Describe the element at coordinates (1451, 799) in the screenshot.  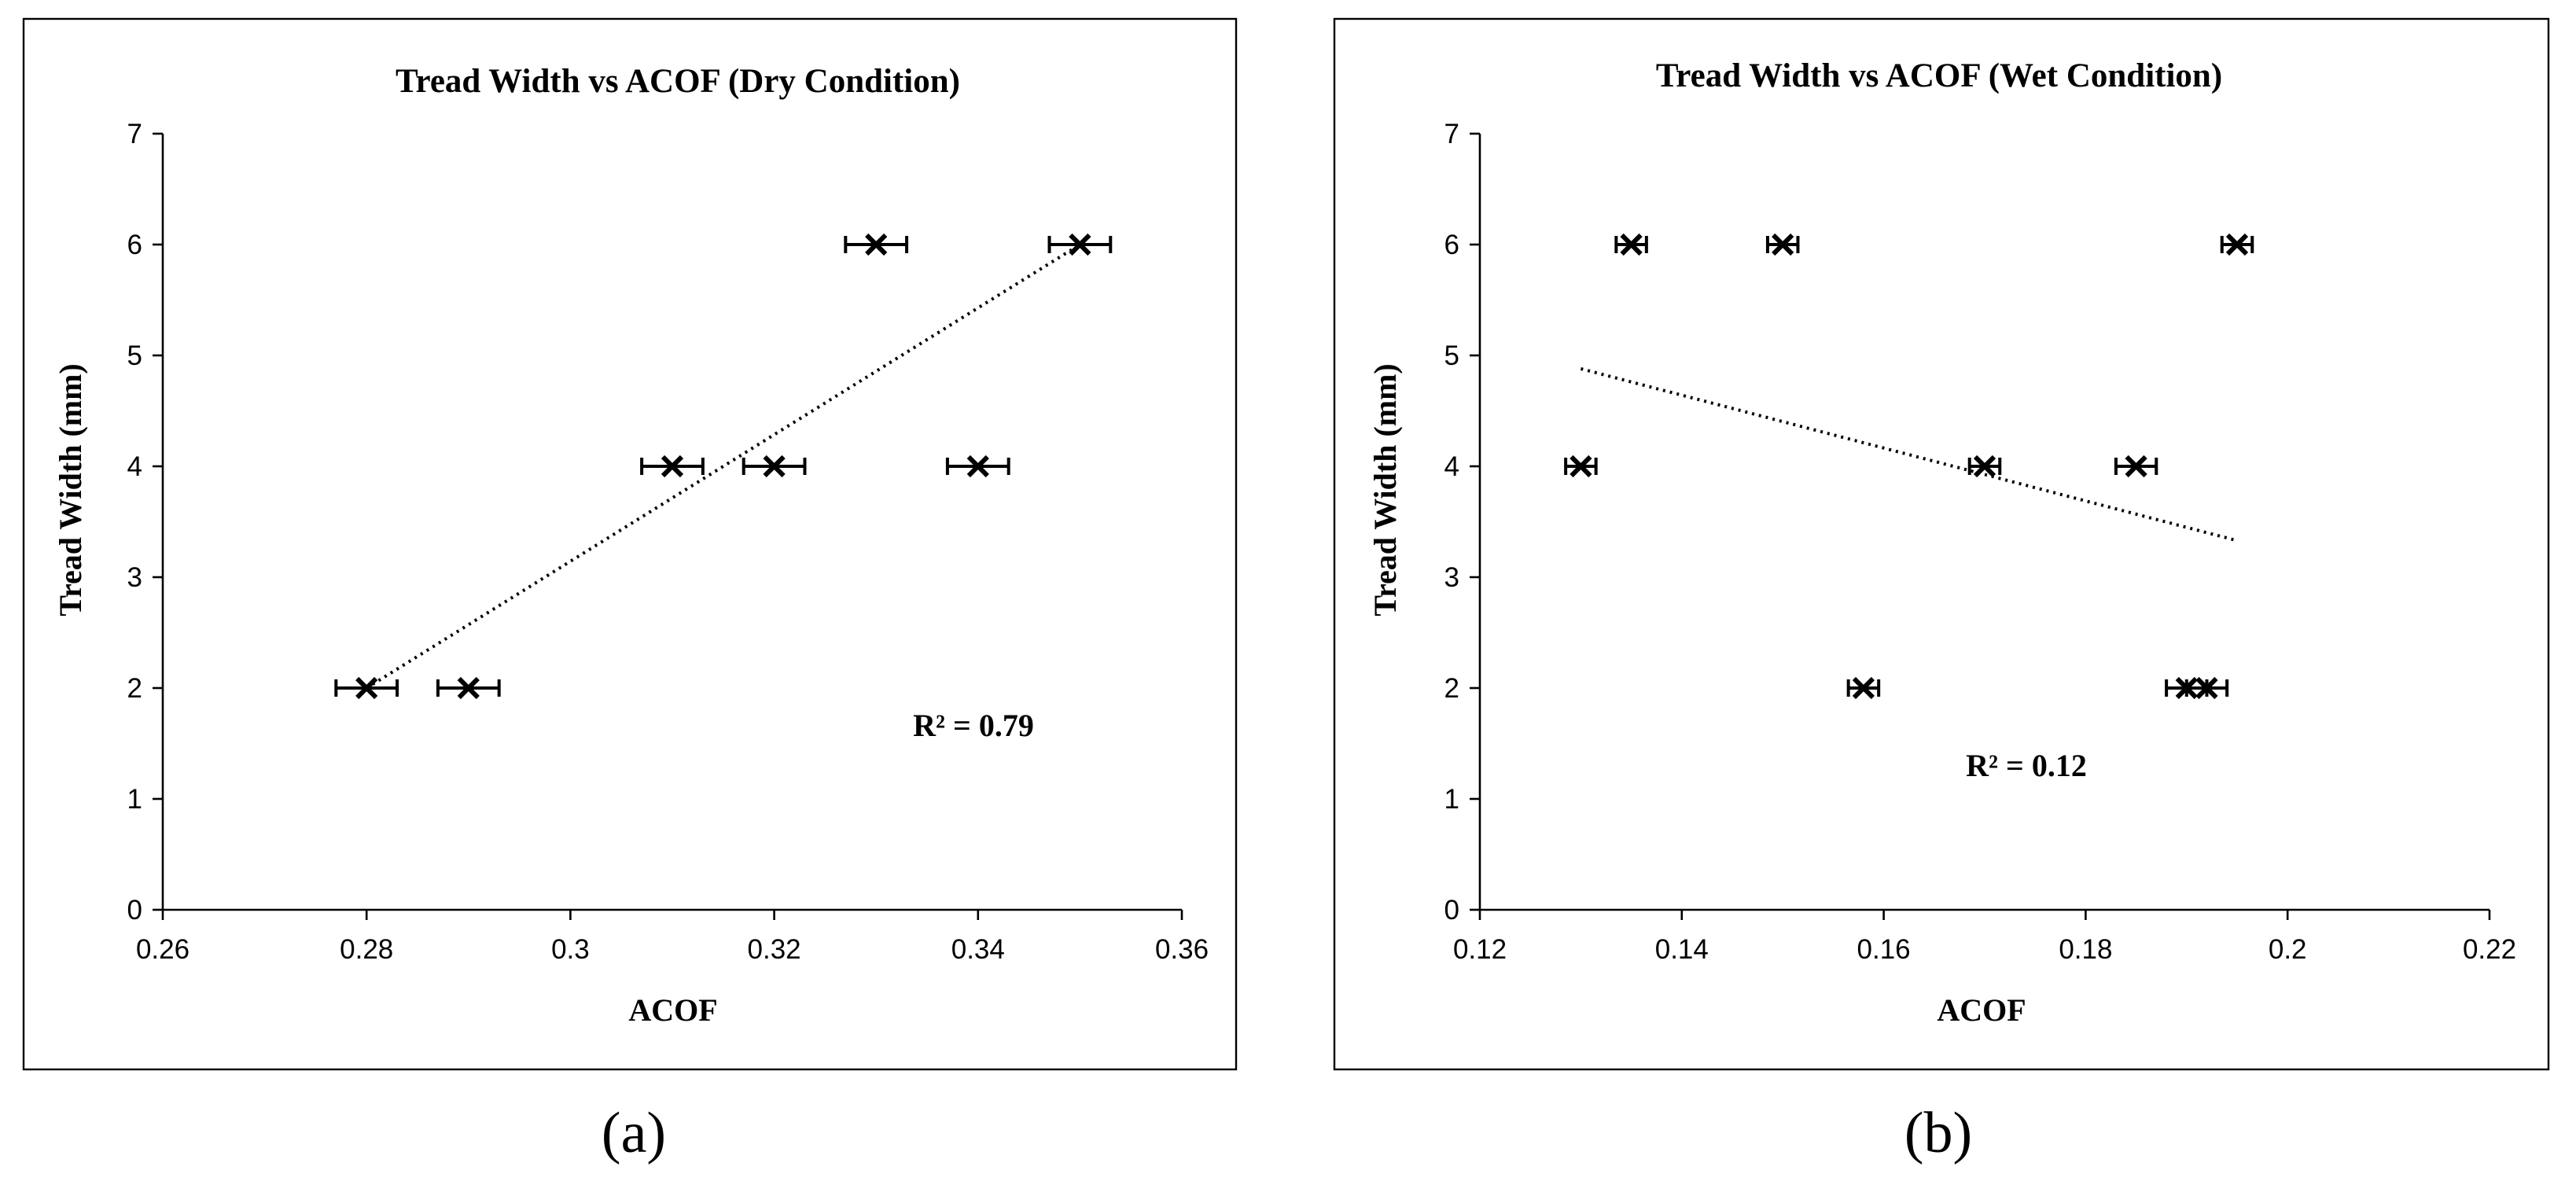
I see `y-tick-label-b: 1` at that location.